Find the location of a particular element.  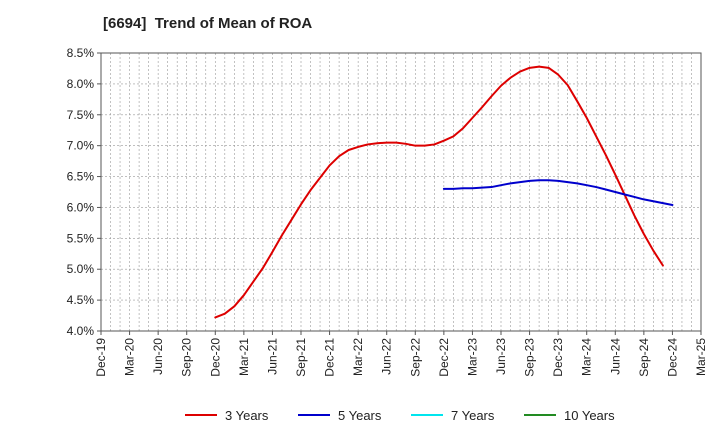

x-tick-label: Mar-23 is located at coordinates (472, 357).